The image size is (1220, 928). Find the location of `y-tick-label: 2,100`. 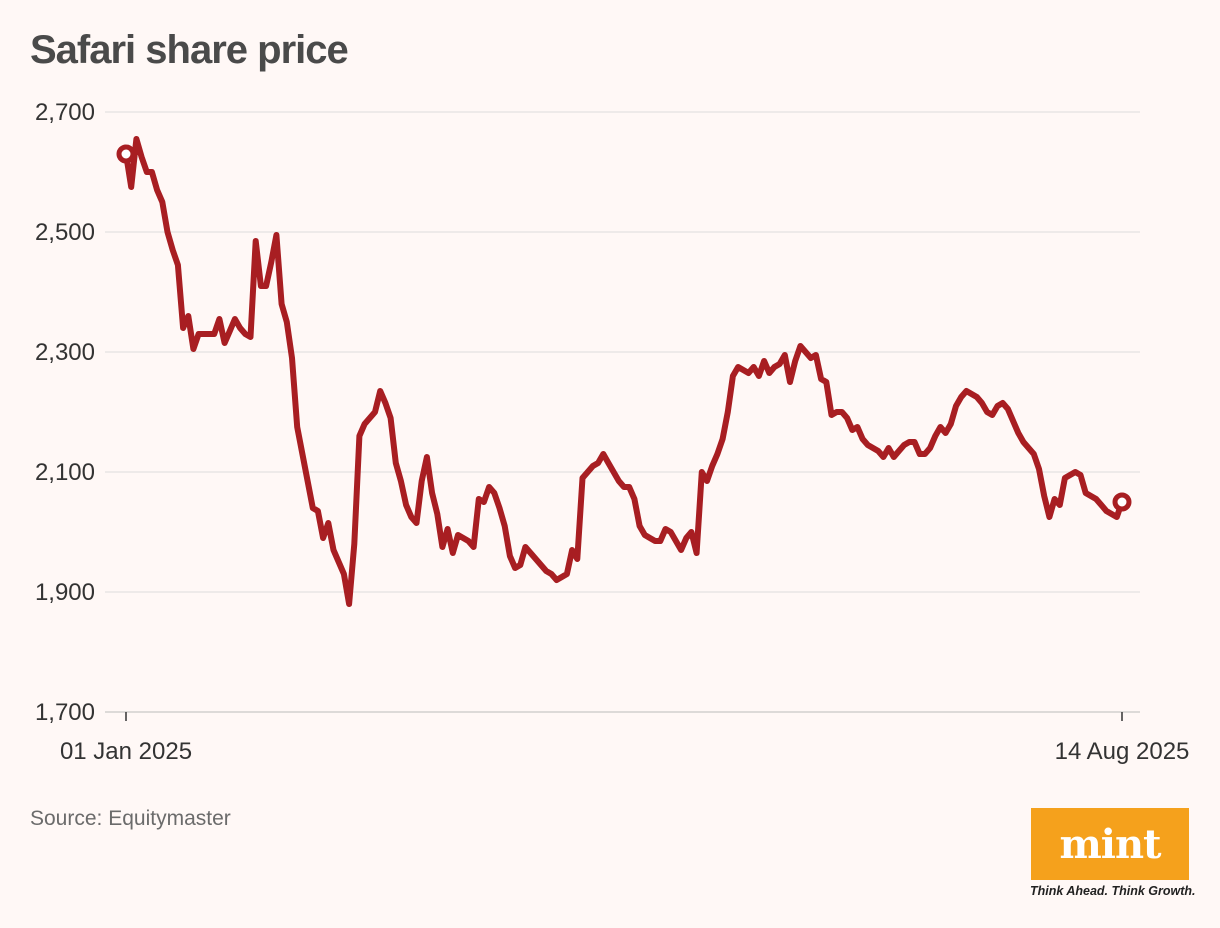

y-tick-label: 2,100 is located at coordinates (65, 472).